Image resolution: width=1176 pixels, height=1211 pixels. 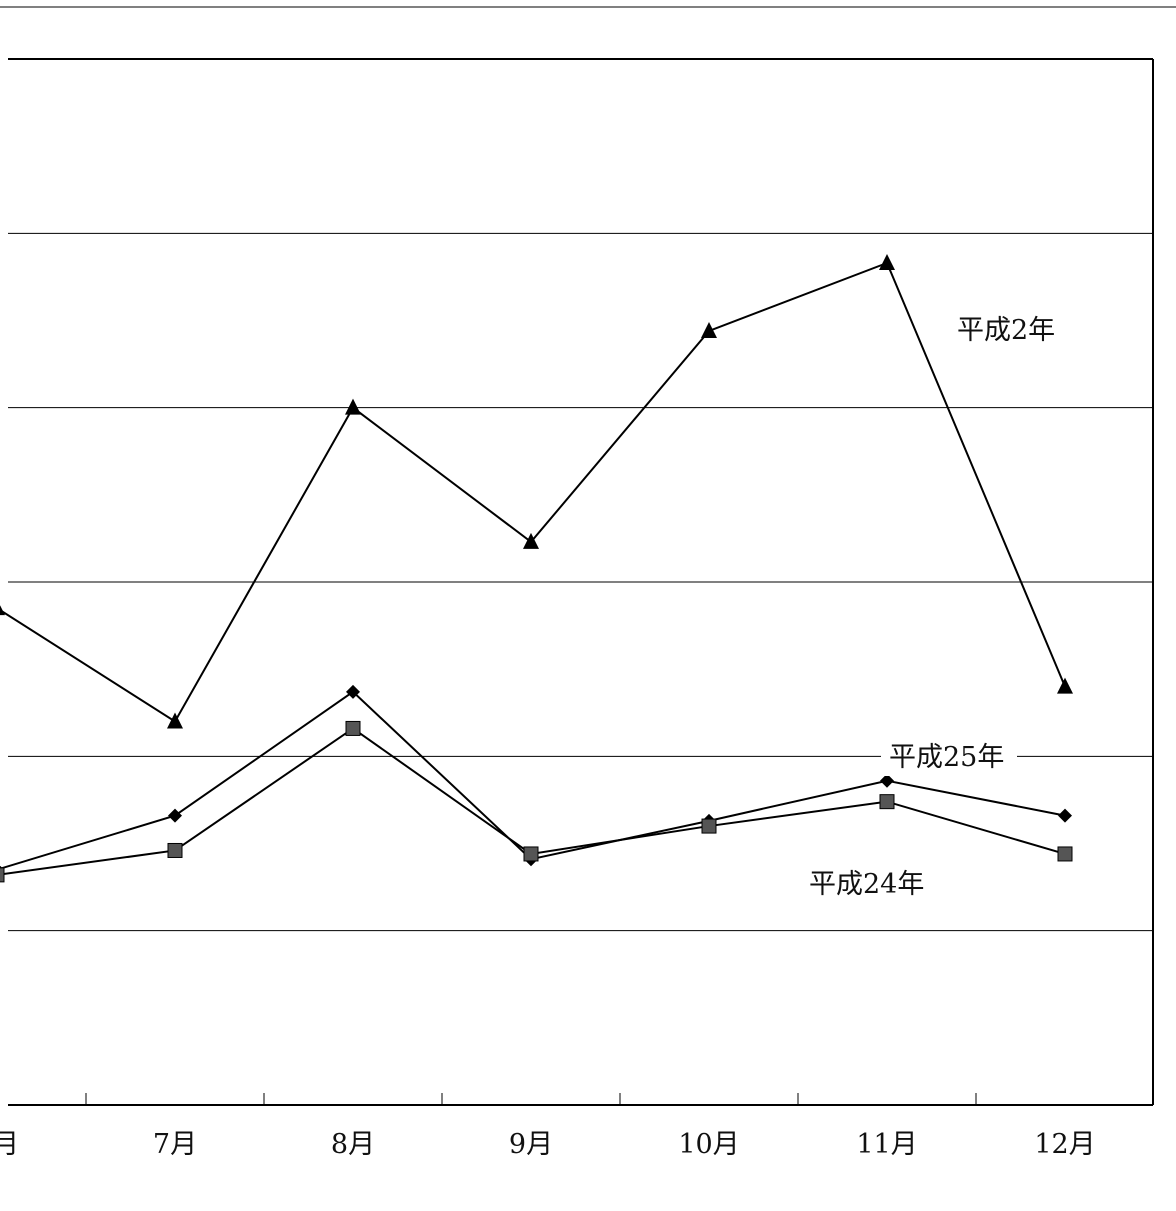 What do you see at coordinates (886, 1144) in the screenshot?
I see `x-tick-label: 11月` at bounding box center [886, 1144].